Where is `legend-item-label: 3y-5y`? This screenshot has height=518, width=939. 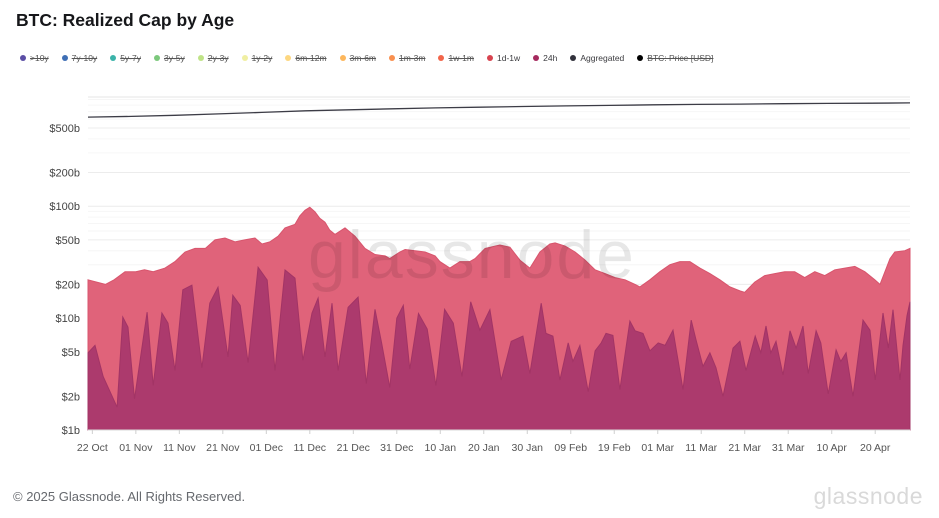
legend-item-label: 3y-5y is located at coordinates (174, 58).